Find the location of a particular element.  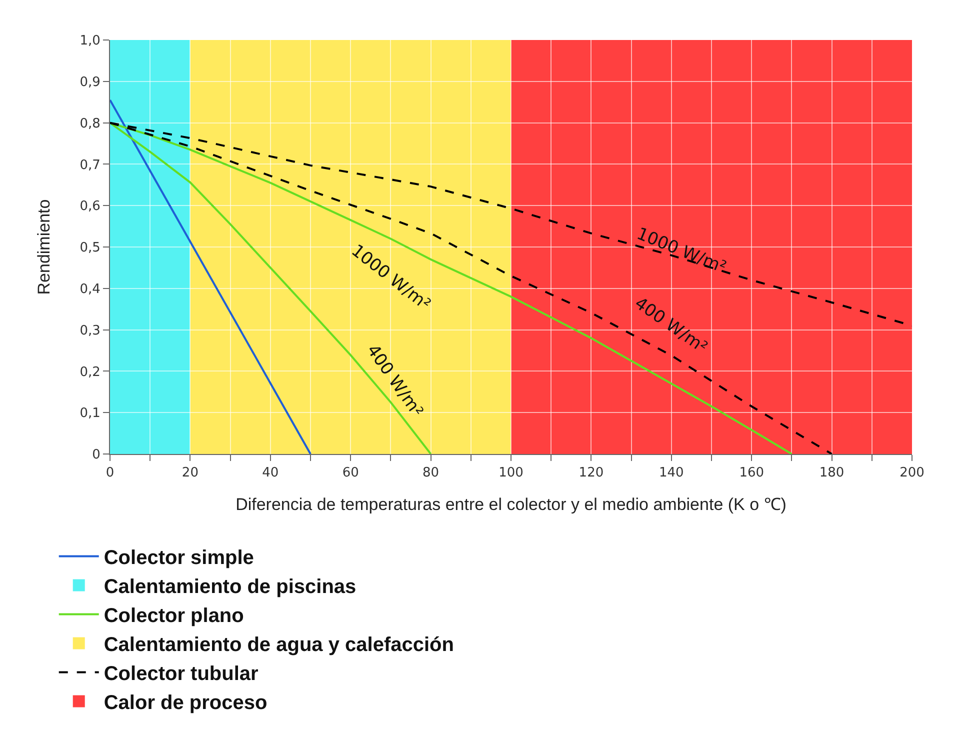

y-tick-label: 0,5 is located at coordinates (90, 248).